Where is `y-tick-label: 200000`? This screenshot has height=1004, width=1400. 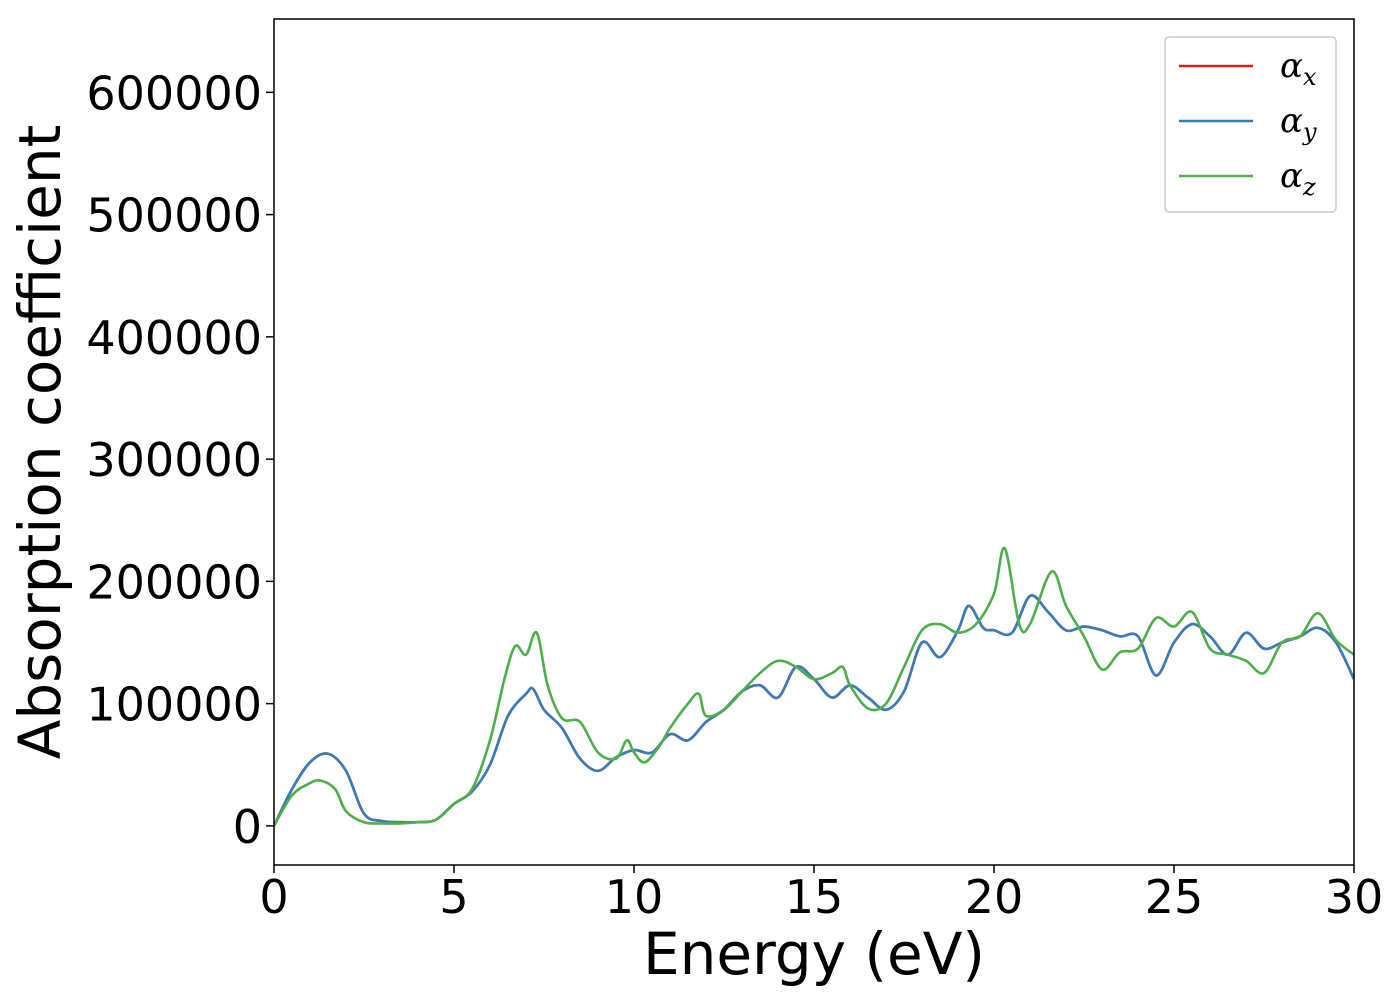
y-tick-label: 200000 is located at coordinates (174, 582).